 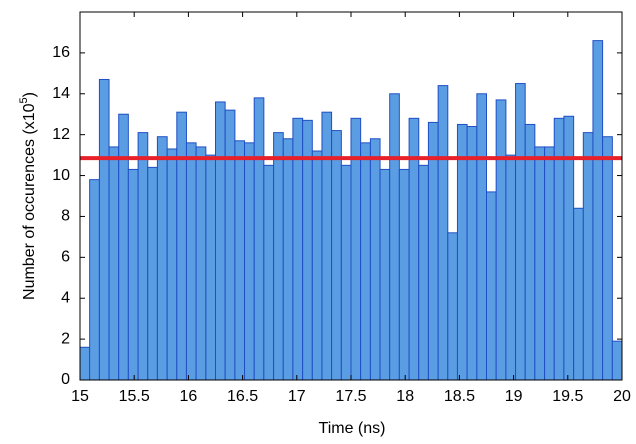 What do you see at coordinates (189, 396) in the screenshot?
I see `x-tick-label: 16` at bounding box center [189, 396].